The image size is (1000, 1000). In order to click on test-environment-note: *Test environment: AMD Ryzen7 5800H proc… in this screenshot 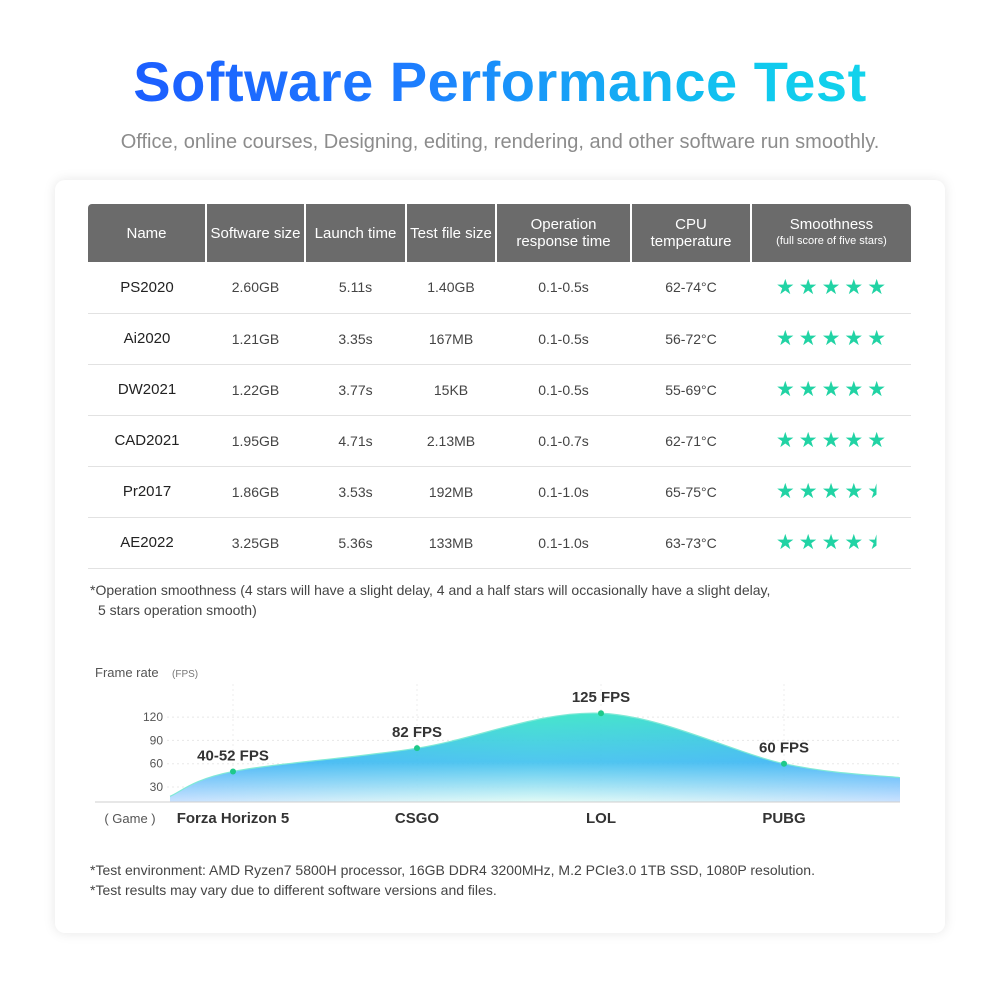, I will do `click(452, 870)`.